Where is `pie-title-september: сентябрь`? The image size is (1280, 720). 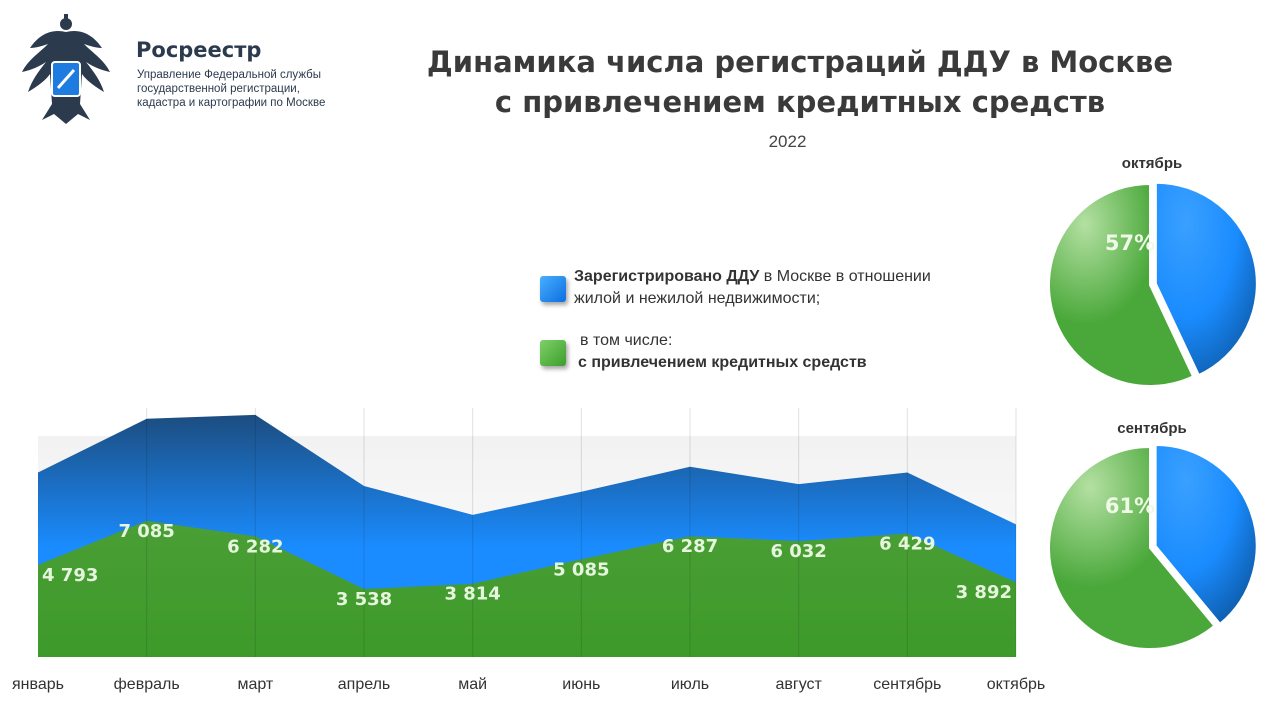
pie-title-september: сентябрь is located at coordinates (1152, 428).